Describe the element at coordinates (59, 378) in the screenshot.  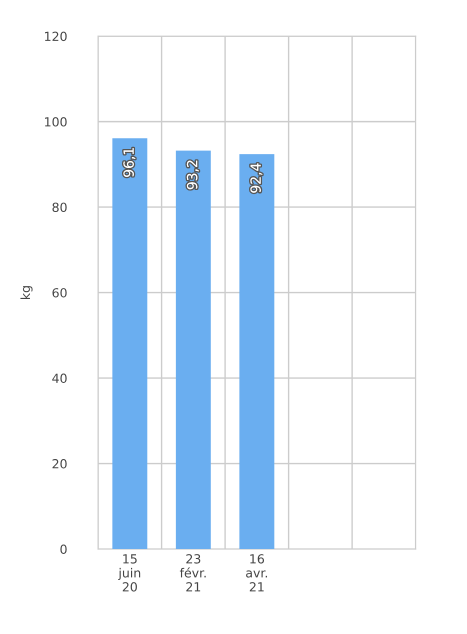
I see `y-tick-label: 40` at that location.